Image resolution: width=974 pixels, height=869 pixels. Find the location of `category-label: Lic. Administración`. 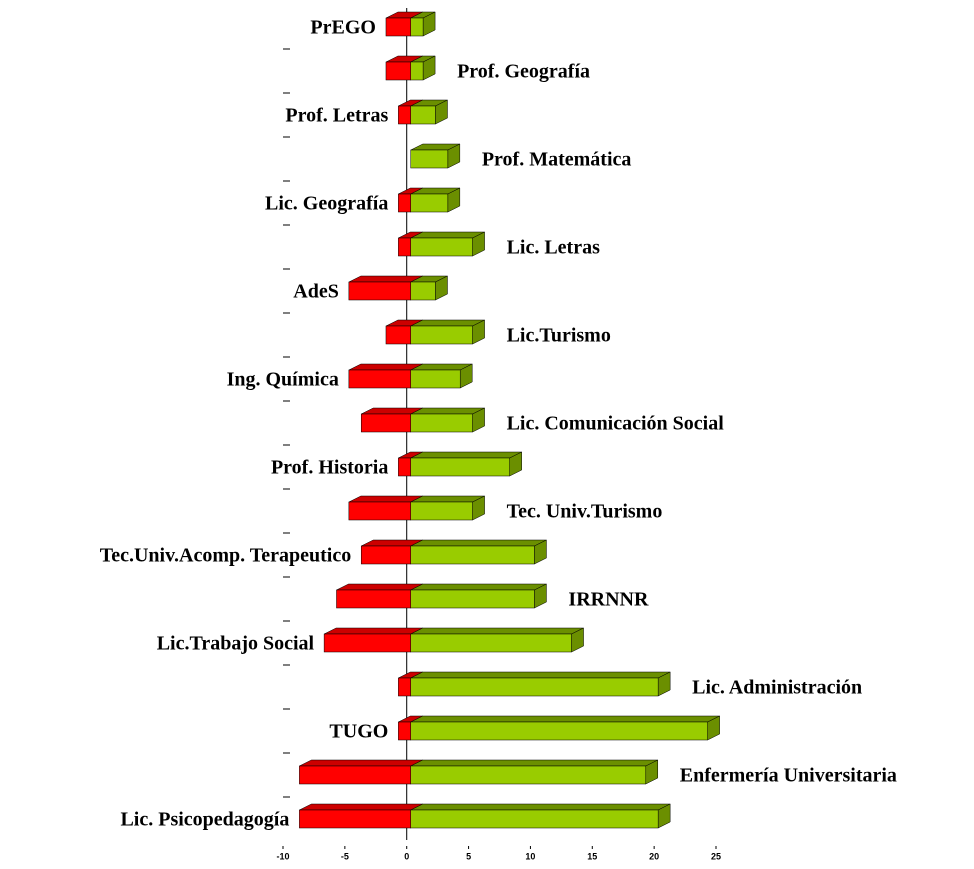

category-label: Lic. Administración is located at coordinates (777, 688).